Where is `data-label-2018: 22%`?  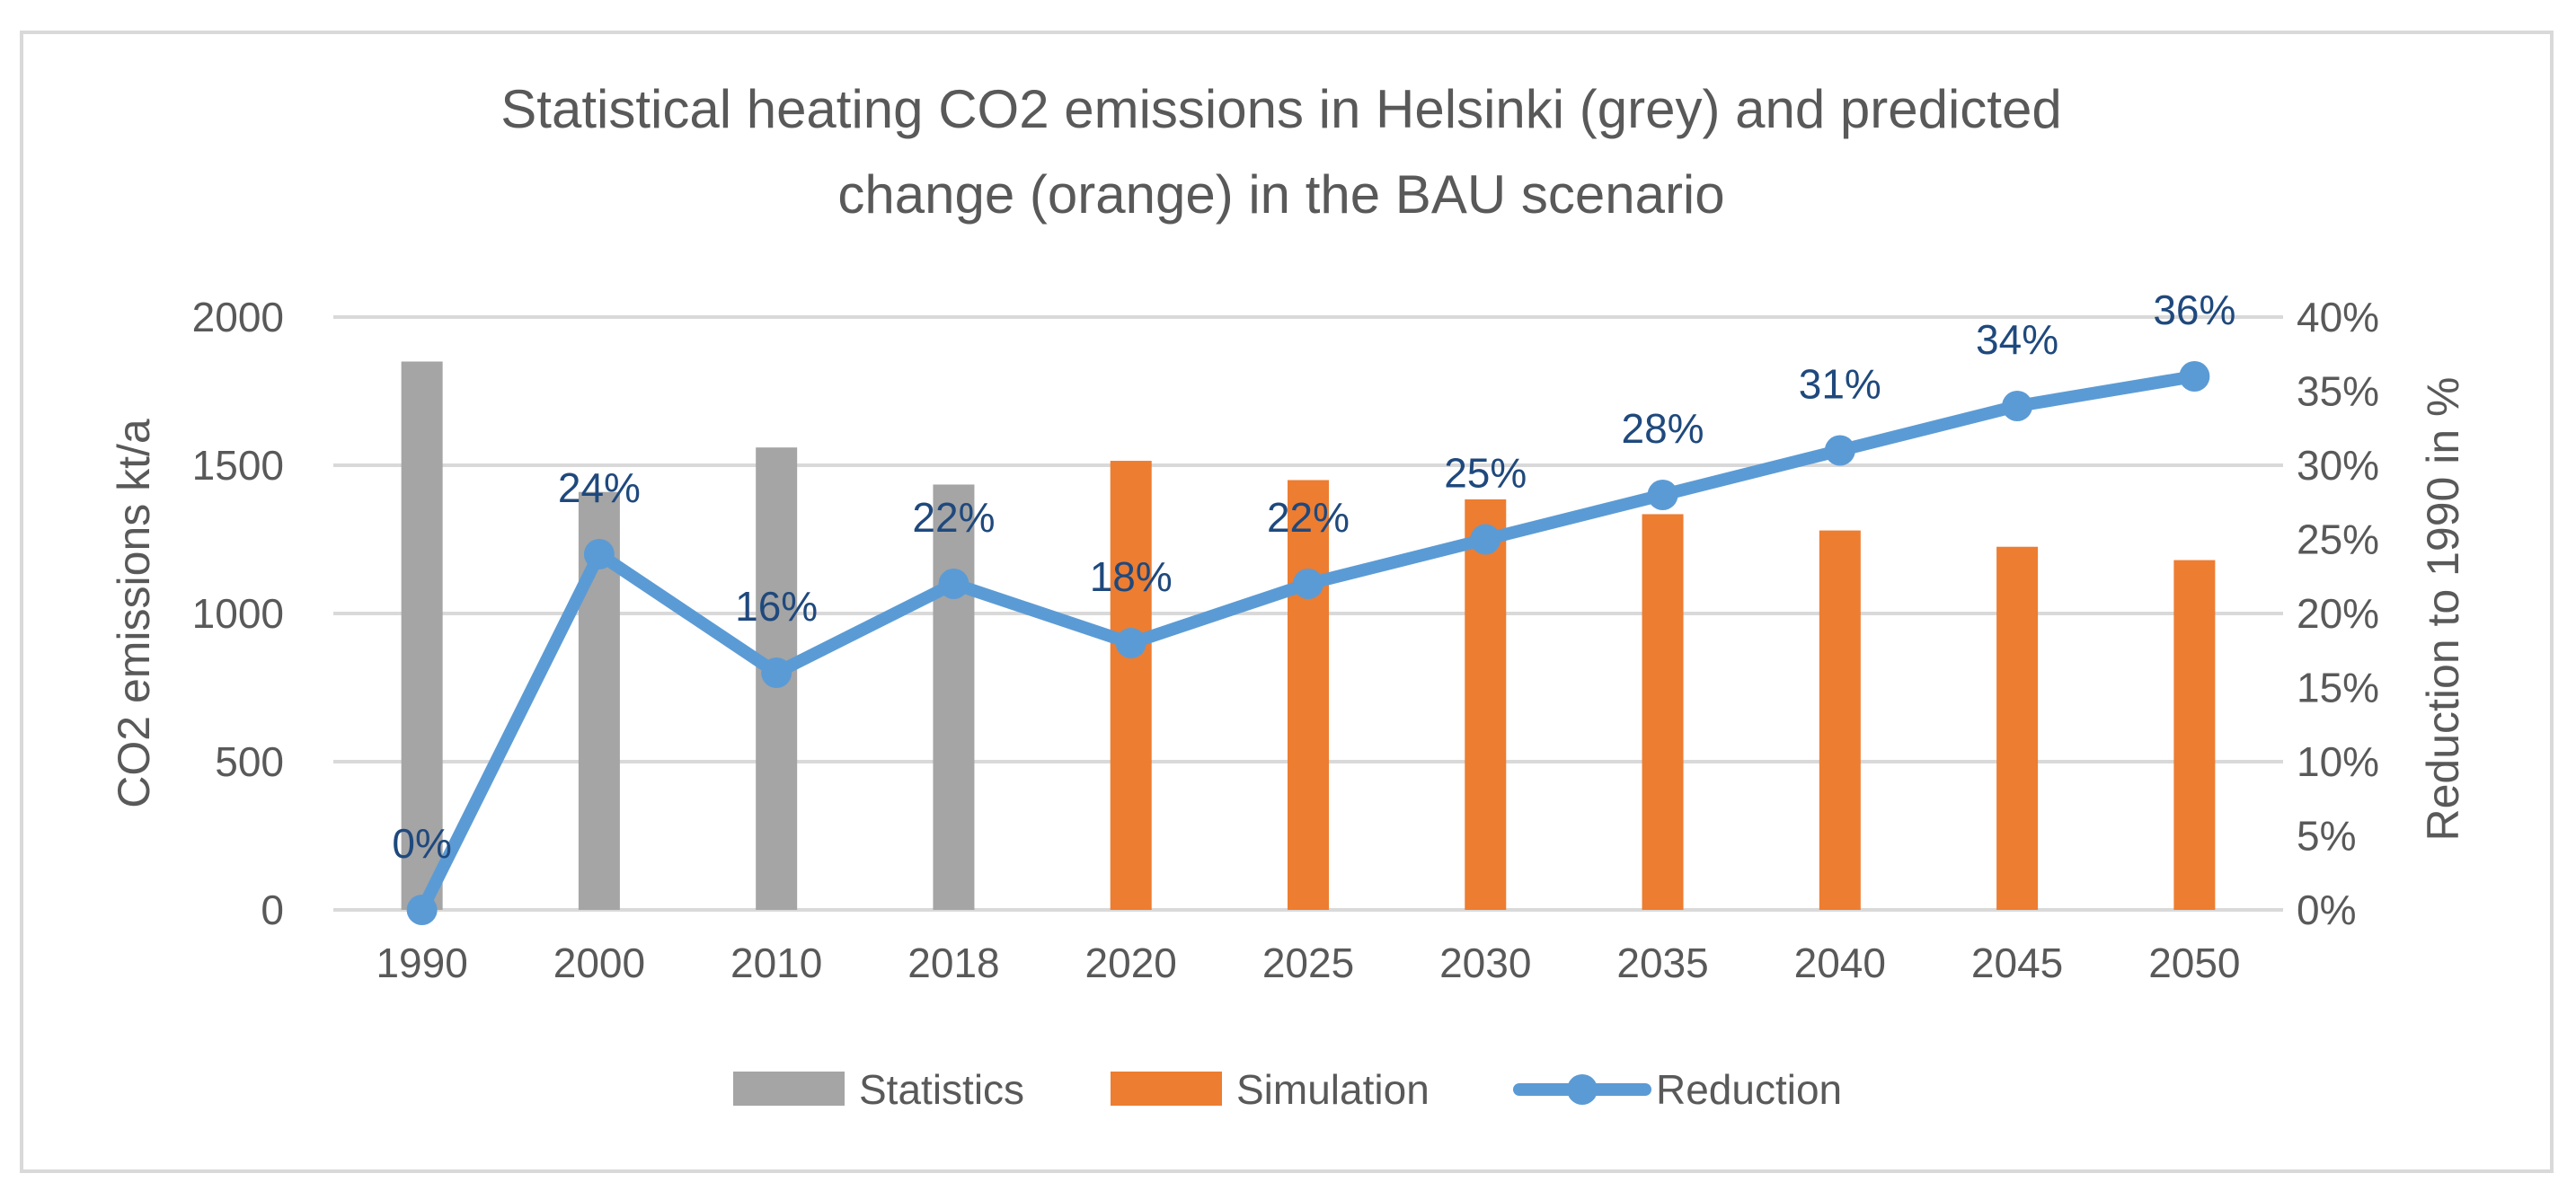
data-label-2018: 22% is located at coordinates (953, 517).